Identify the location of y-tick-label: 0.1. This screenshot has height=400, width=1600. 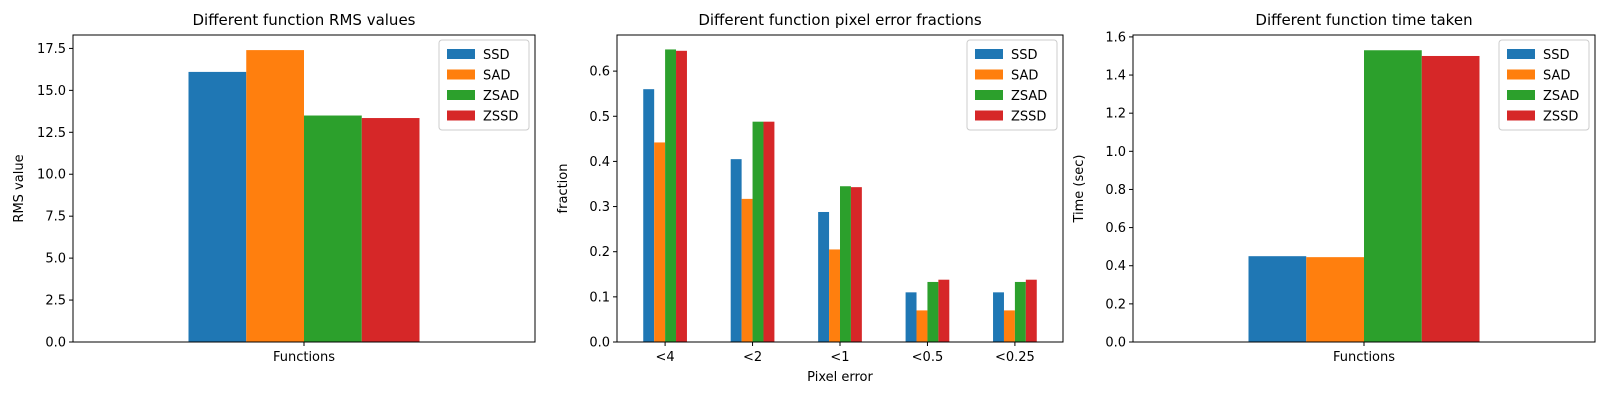
(599, 297).